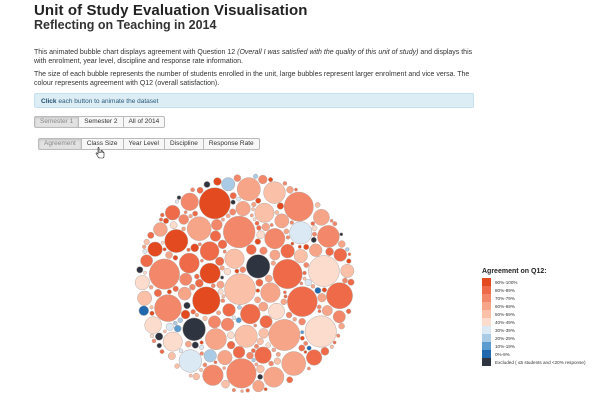 This screenshot has height=400, width=600. What do you see at coordinates (102, 144) in the screenshot?
I see `class-size-button: Class Size` at bounding box center [102, 144].